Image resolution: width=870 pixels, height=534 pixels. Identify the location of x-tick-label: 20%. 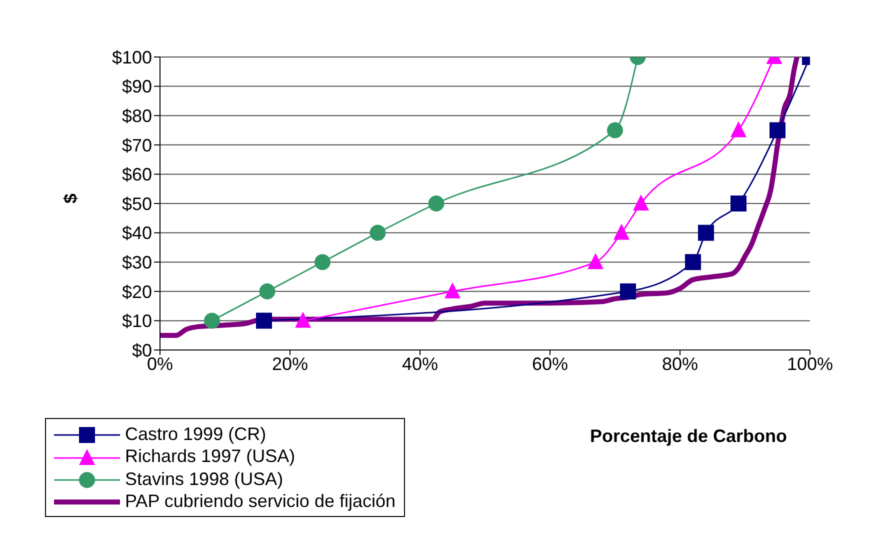
(290, 364).